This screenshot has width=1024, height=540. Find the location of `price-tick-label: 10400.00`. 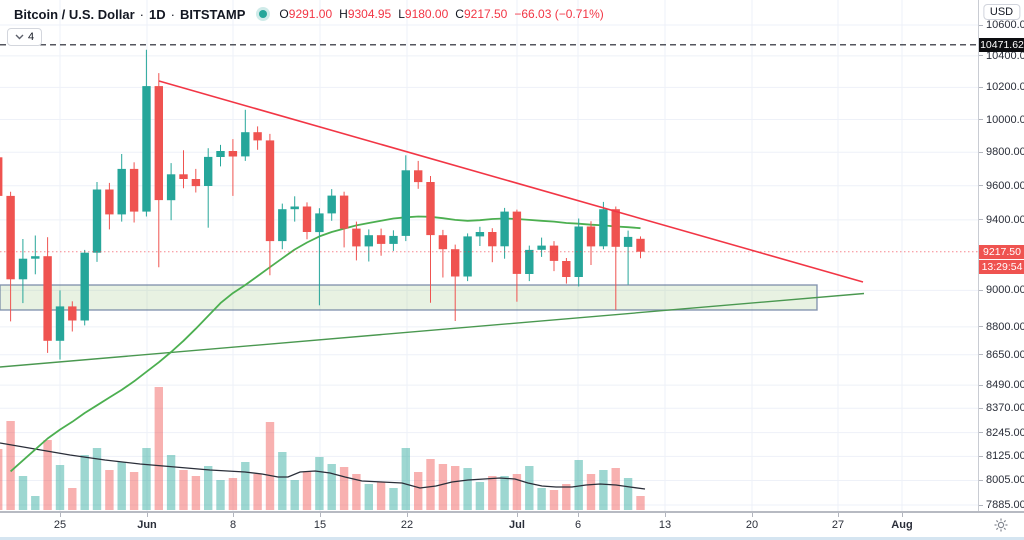

price-tick-label: 10400.00 is located at coordinates (1005, 55).